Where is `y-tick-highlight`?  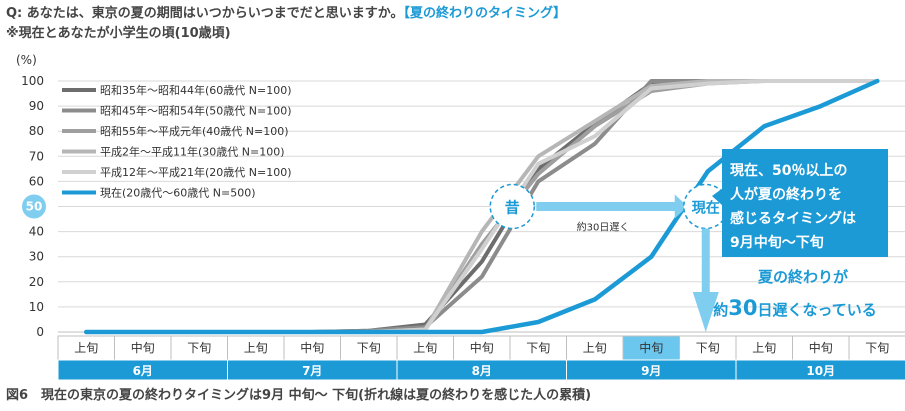 y-tick-highlight is located at coordinates (34, 206).